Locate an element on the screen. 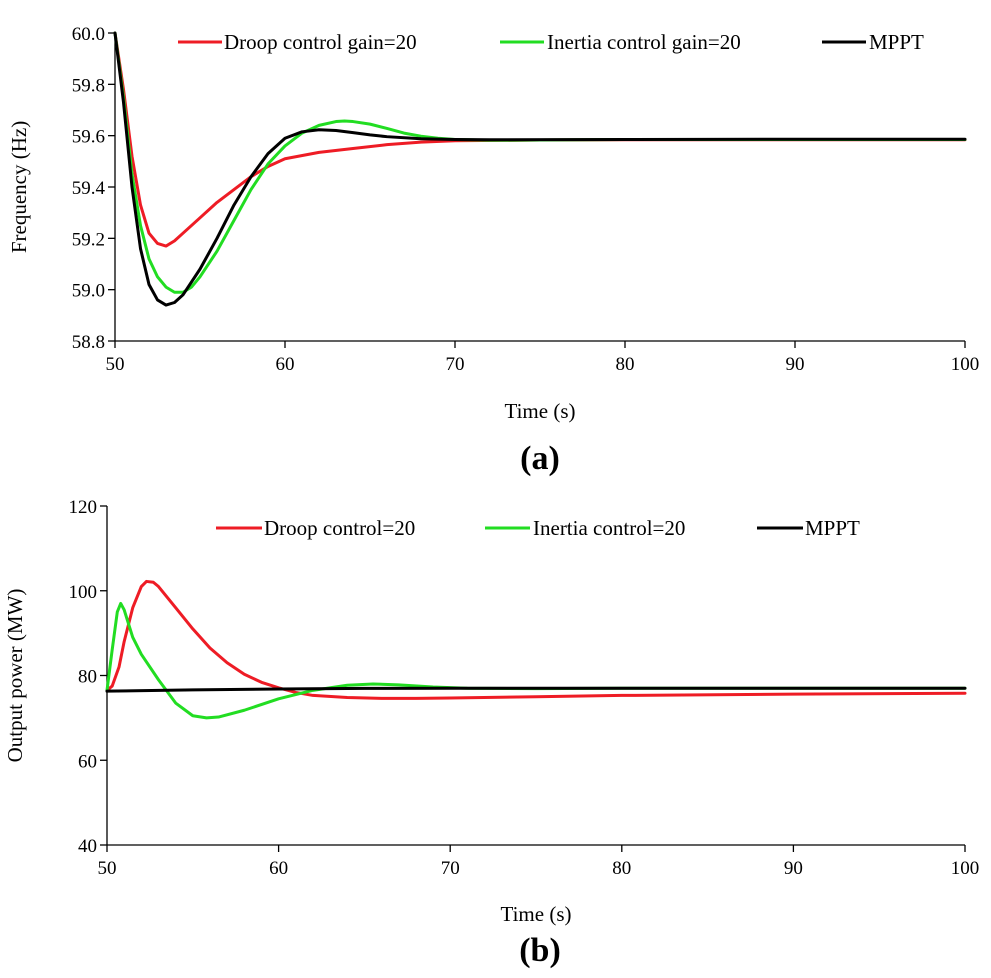 This screenshot has width=991, height=978. legend-label-droop-control-gain-20: Droop control gain=20 is located at coordinates (320, 42).